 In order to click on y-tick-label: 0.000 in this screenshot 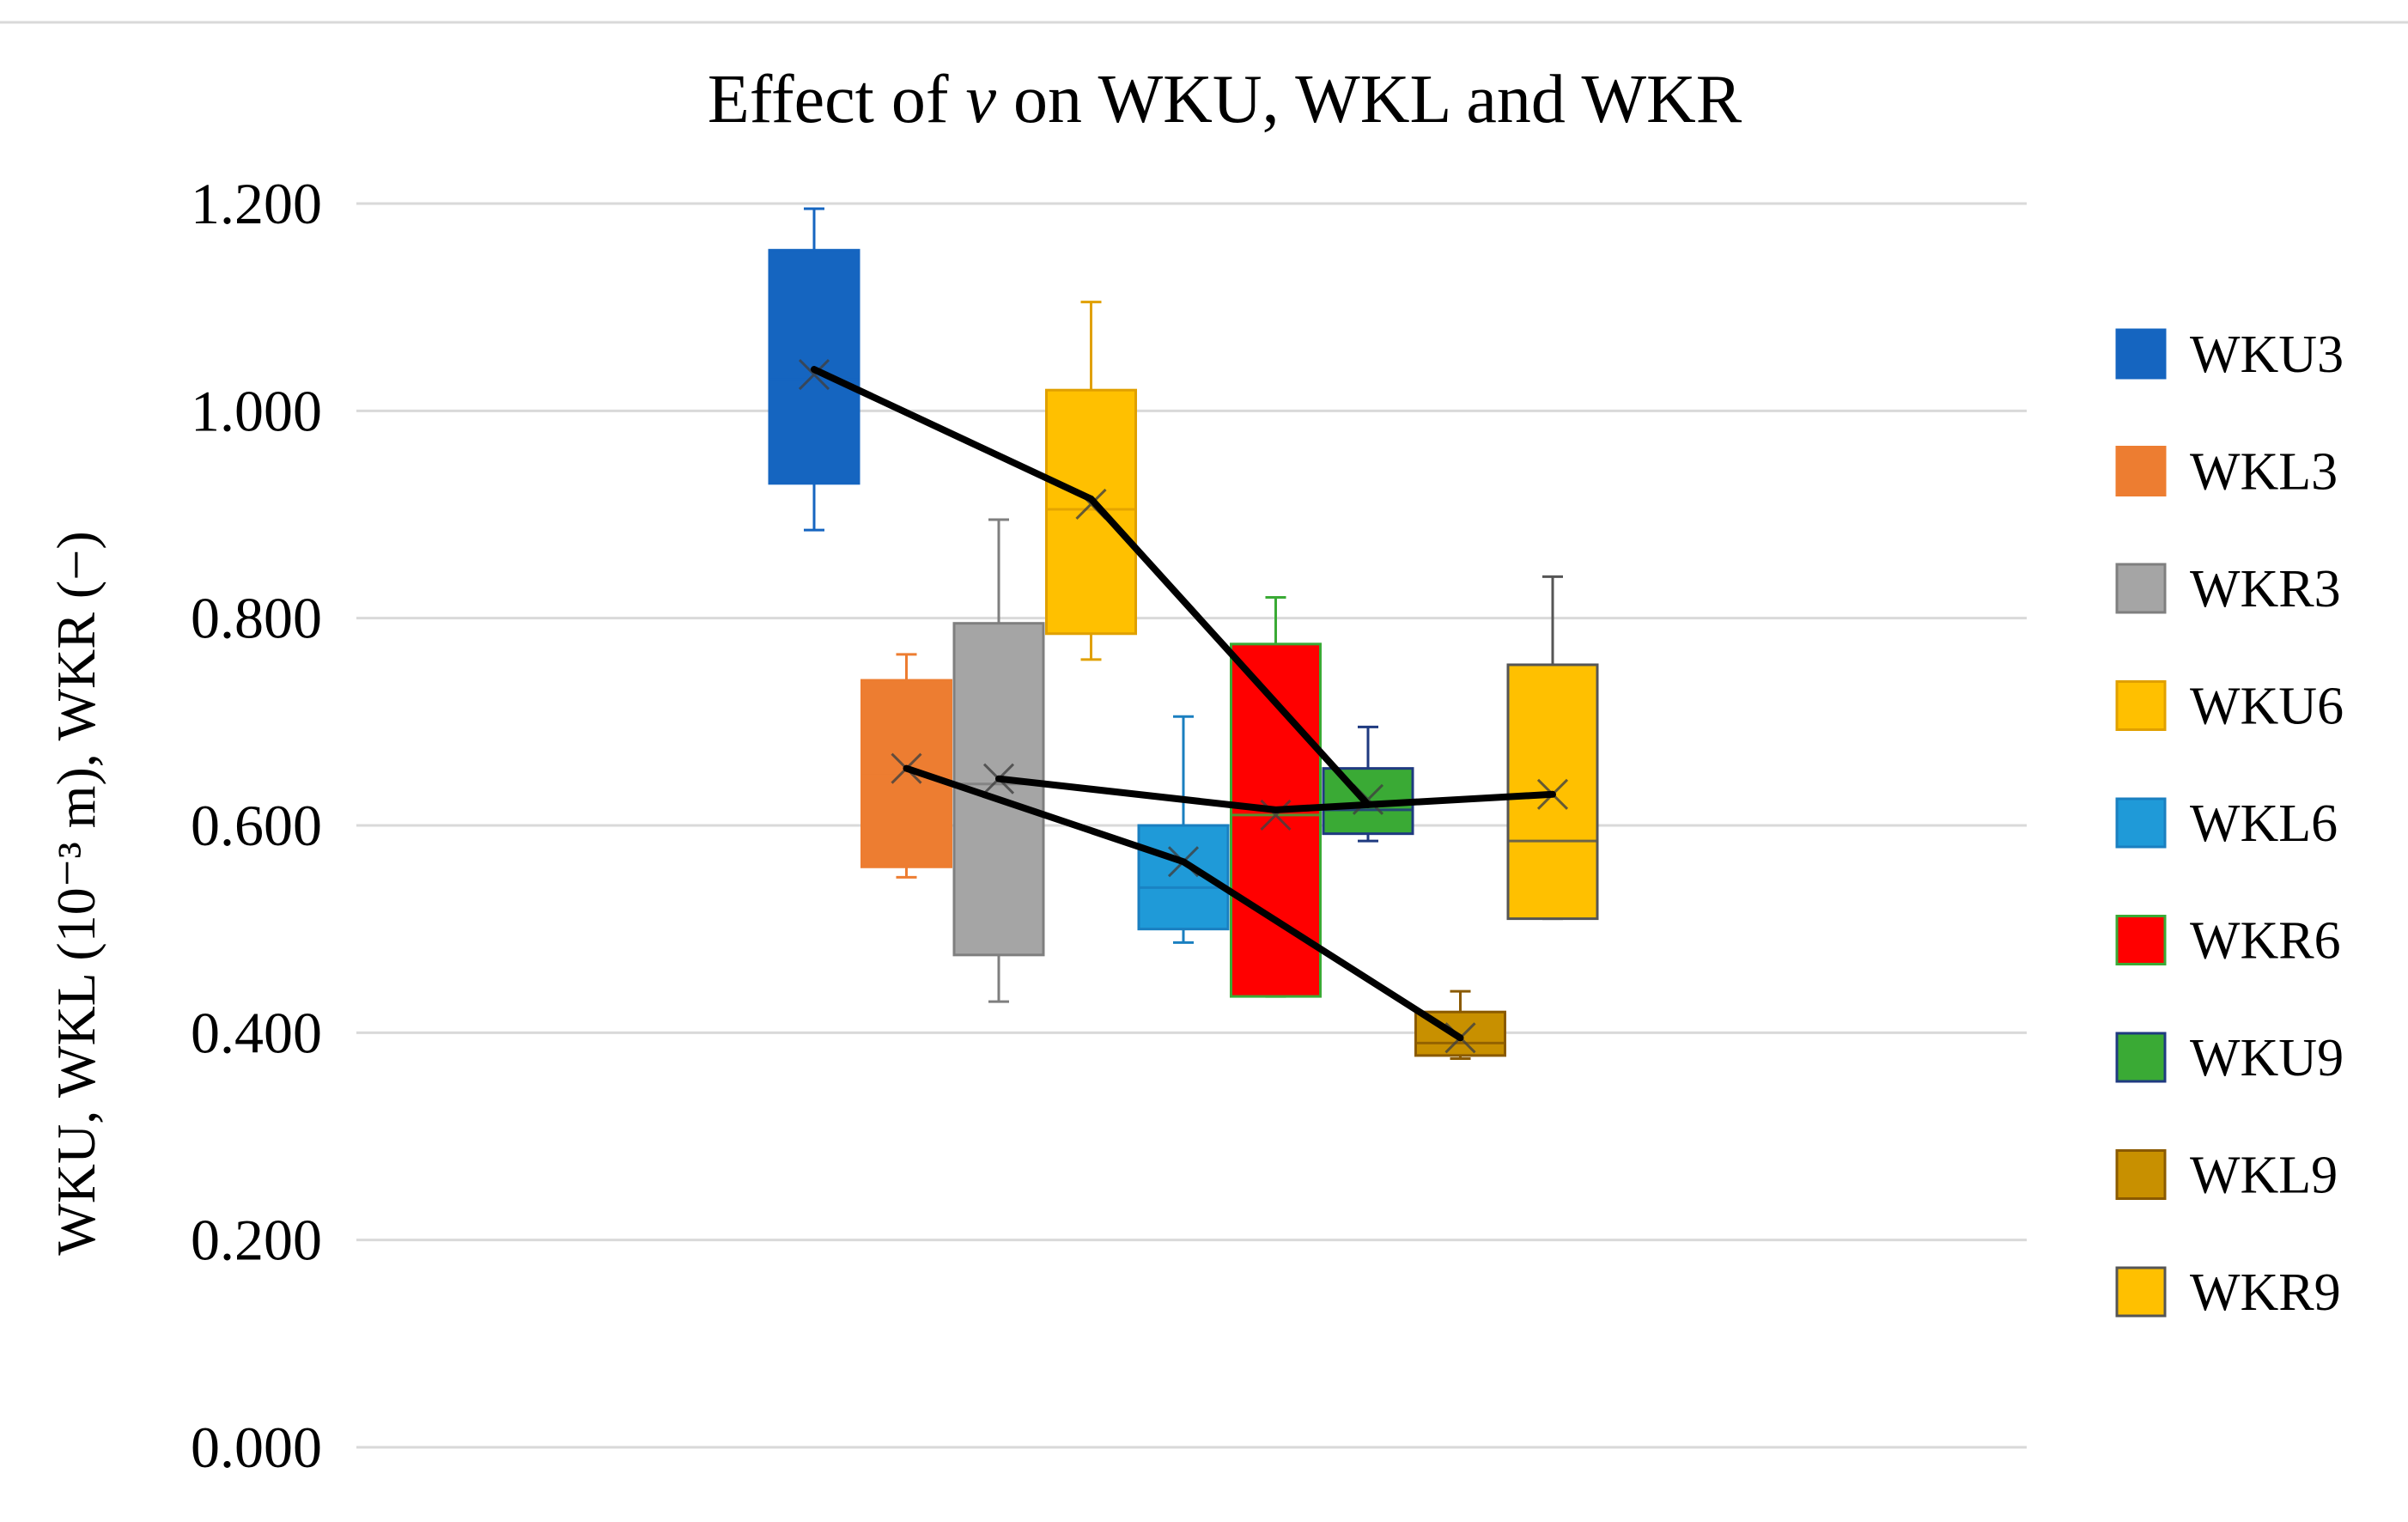, I will do `click(256, 1447)`.